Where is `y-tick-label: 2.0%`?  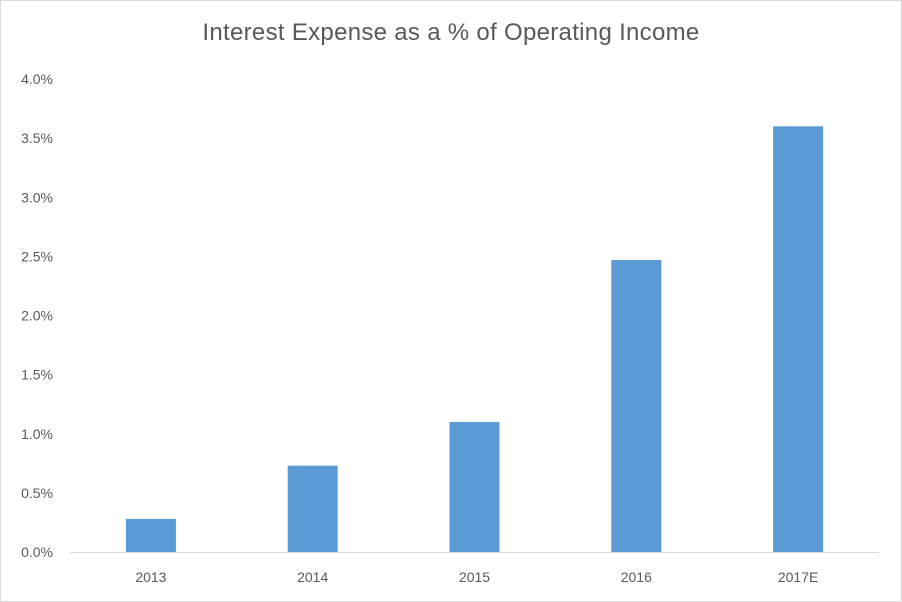
y-tick-label: 2.0% is located at coordinates (37, 316).